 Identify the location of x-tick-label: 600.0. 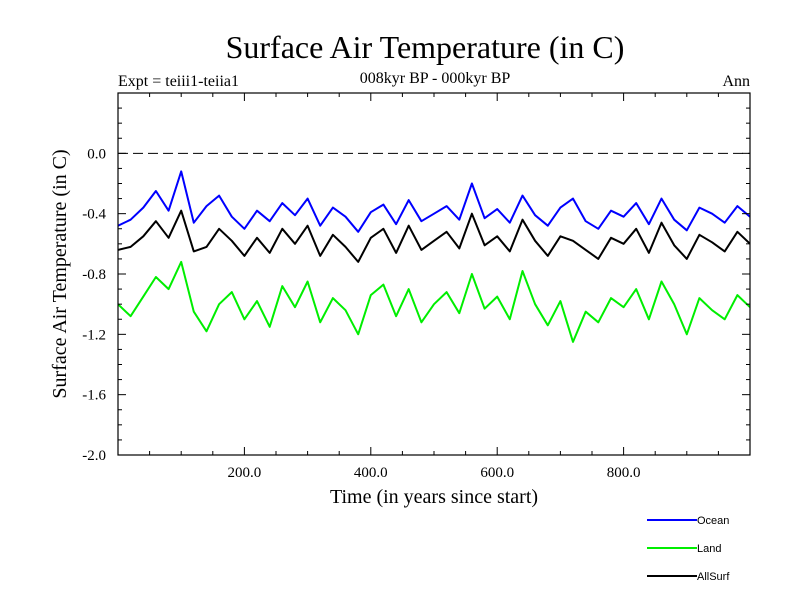
(497, 473).